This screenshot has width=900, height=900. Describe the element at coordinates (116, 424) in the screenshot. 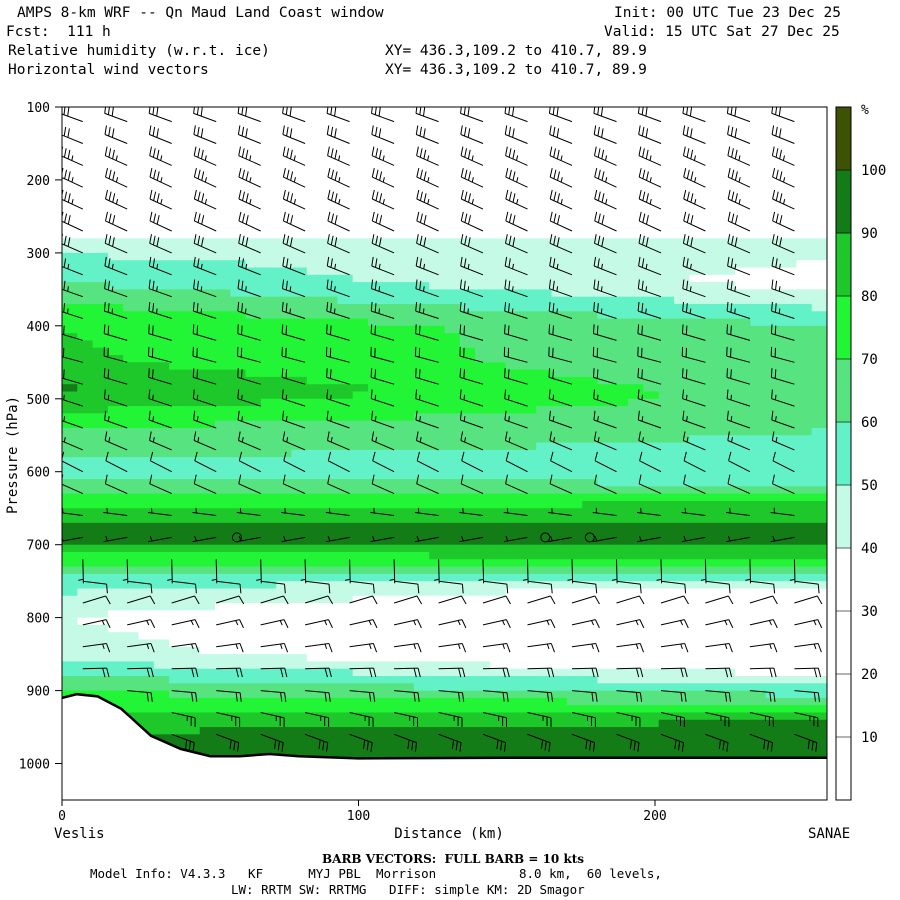

I see `wind-barb-shaft` at that location.